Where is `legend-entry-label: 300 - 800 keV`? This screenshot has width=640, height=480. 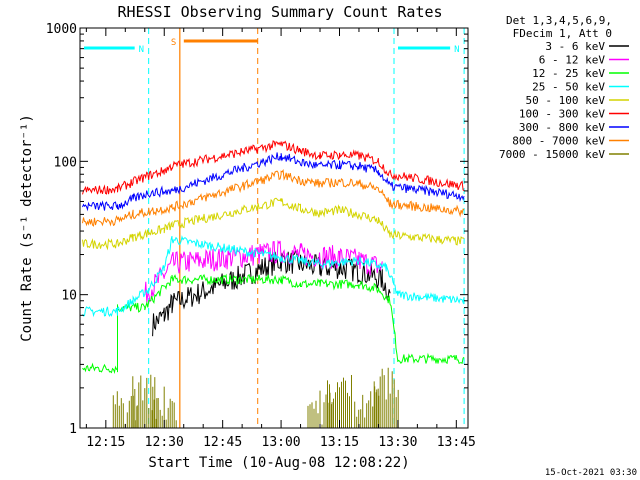
legend-entry-label: 300 - 800 keV is located at coordinates (562, 127).